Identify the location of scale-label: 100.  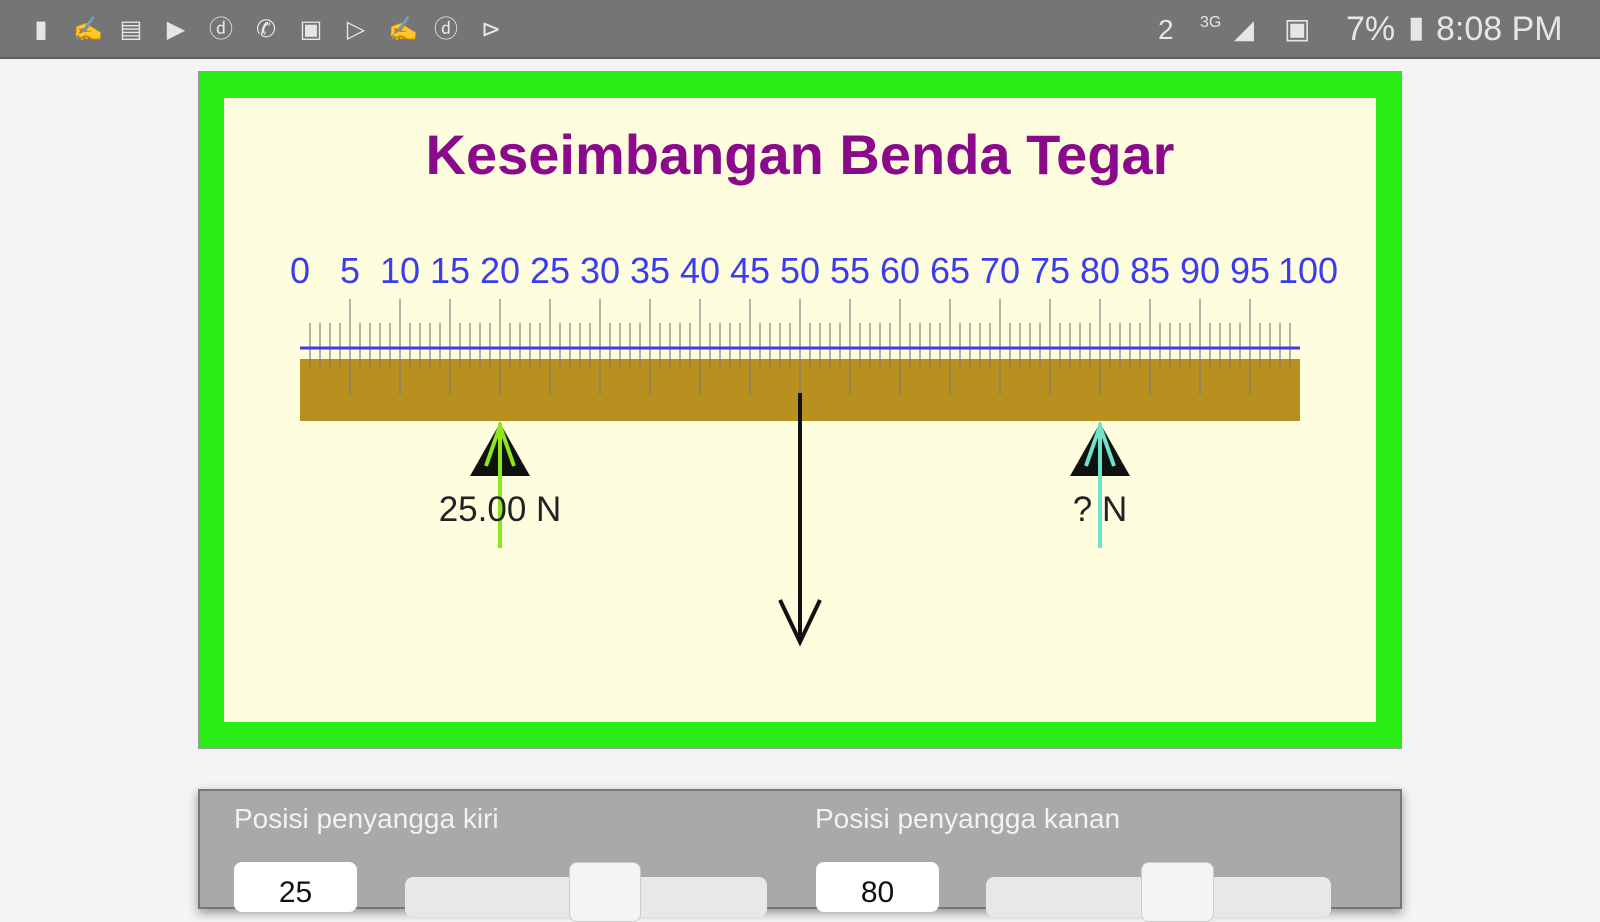
(1308, 270).